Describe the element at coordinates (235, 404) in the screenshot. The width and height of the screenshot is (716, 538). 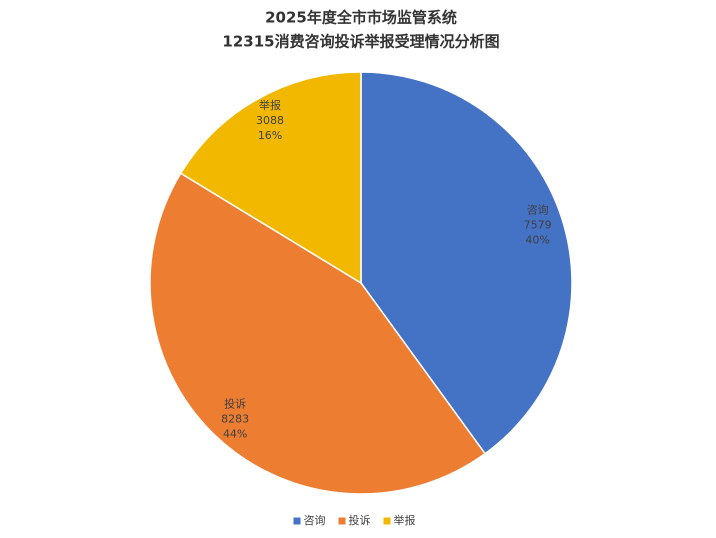
I see `data-label-category: 投诉` at that location.